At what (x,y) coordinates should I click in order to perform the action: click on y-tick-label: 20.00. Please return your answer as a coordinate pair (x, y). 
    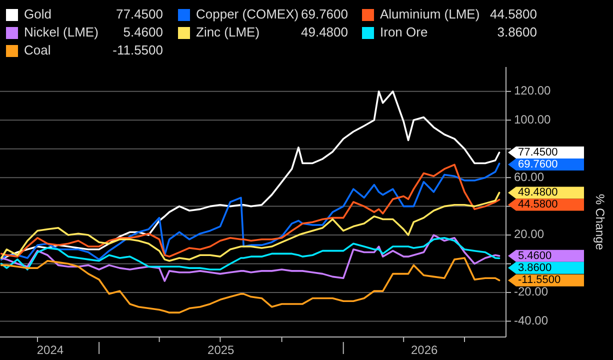
    Looking at the image, I should click on (529, 234).